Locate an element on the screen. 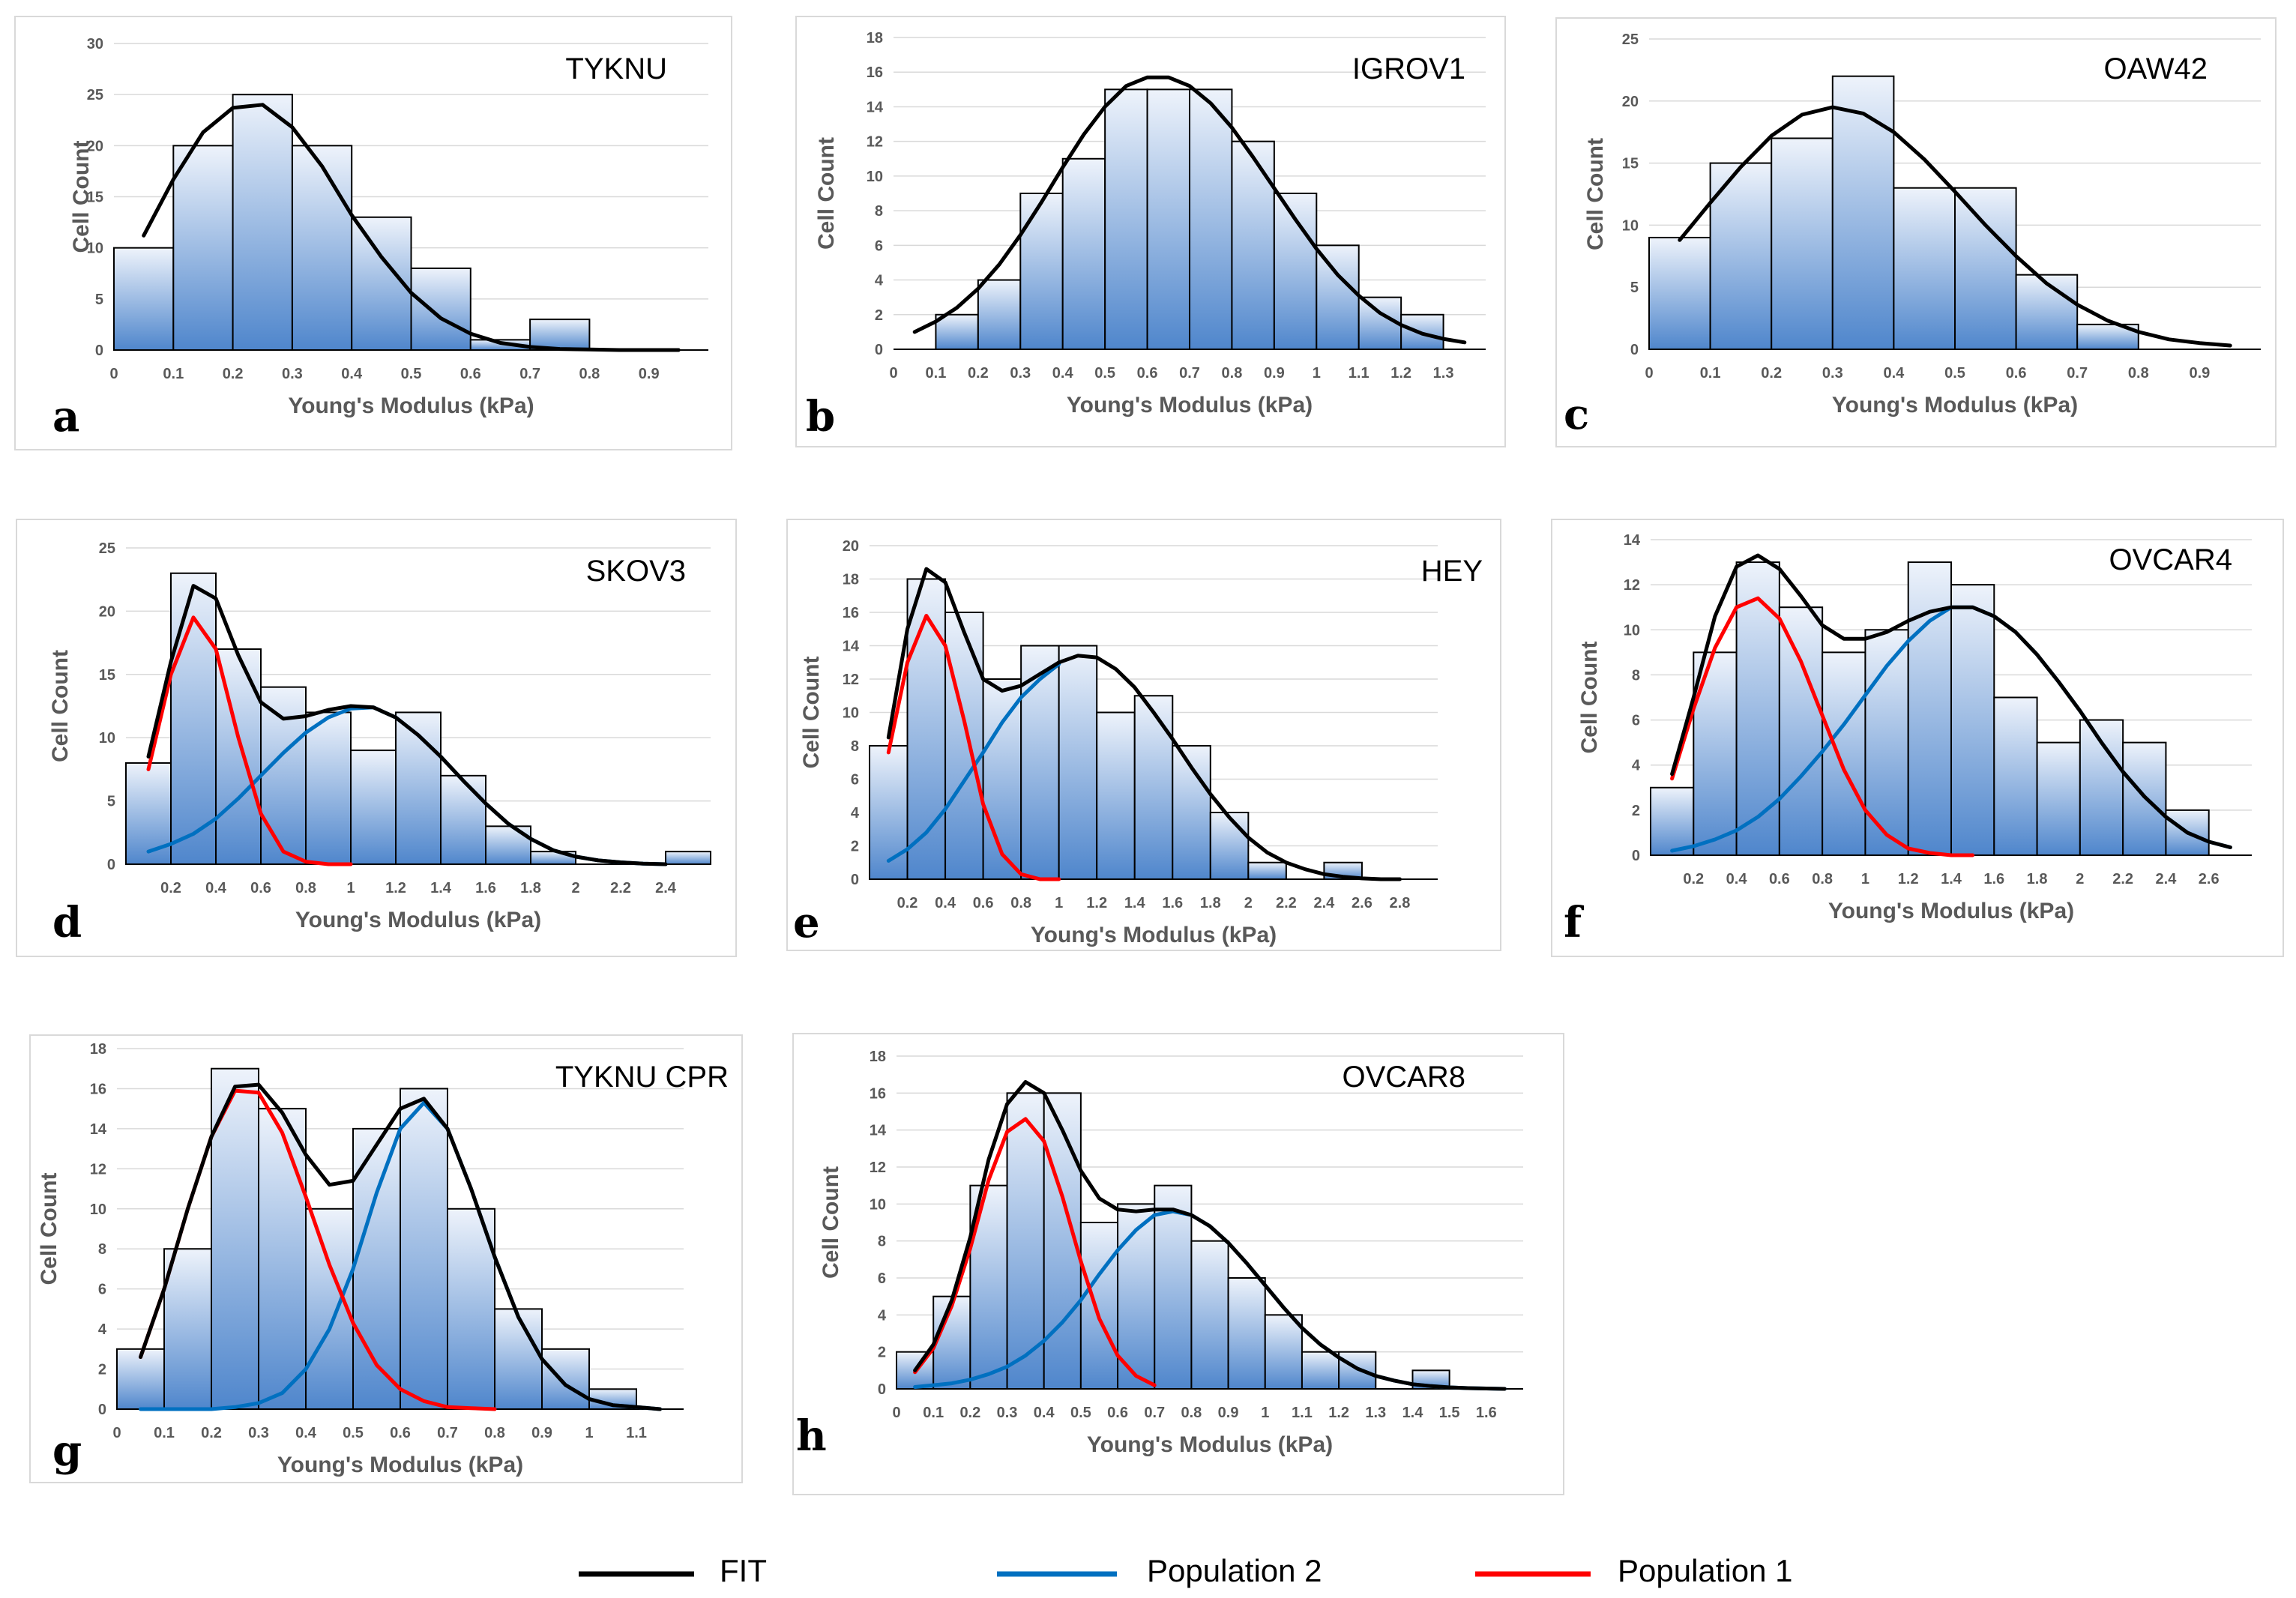 The width and height of the screenshot is (2296, 1598). x-tick-label: 2.6 is located at coordinates (1362, 903).